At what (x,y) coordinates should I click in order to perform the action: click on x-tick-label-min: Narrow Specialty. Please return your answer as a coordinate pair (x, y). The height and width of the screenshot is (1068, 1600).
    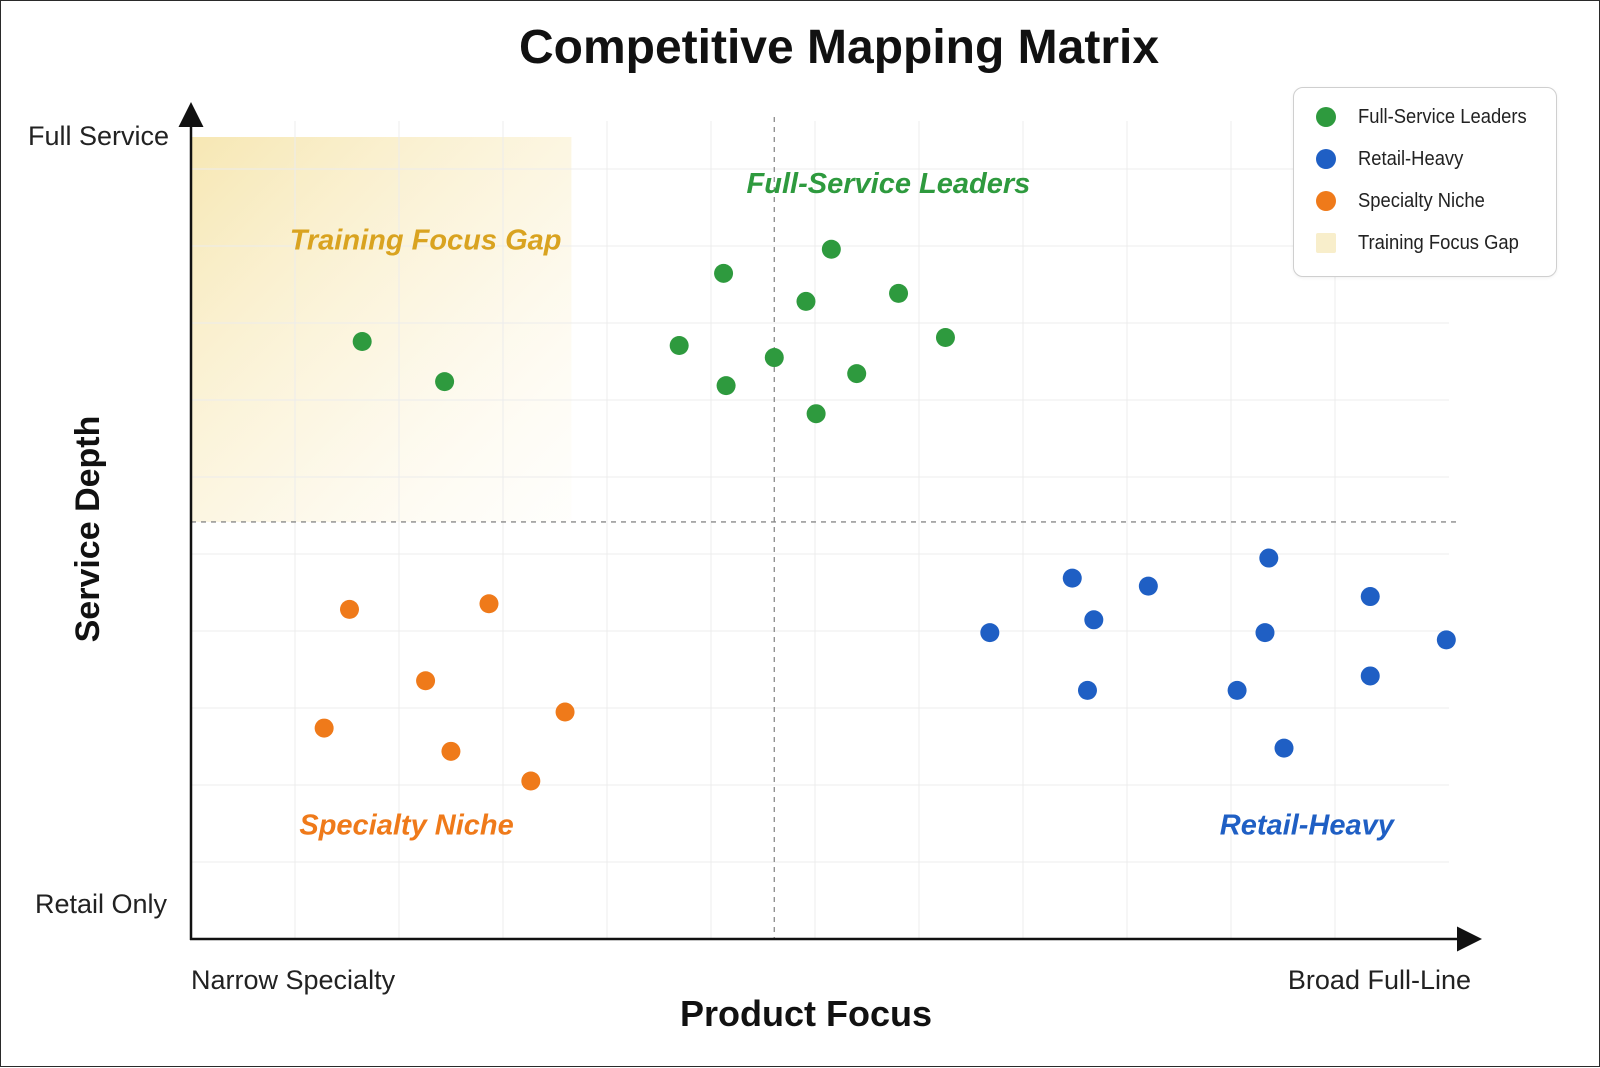
    Looking at the image, I should click on (293, 980).